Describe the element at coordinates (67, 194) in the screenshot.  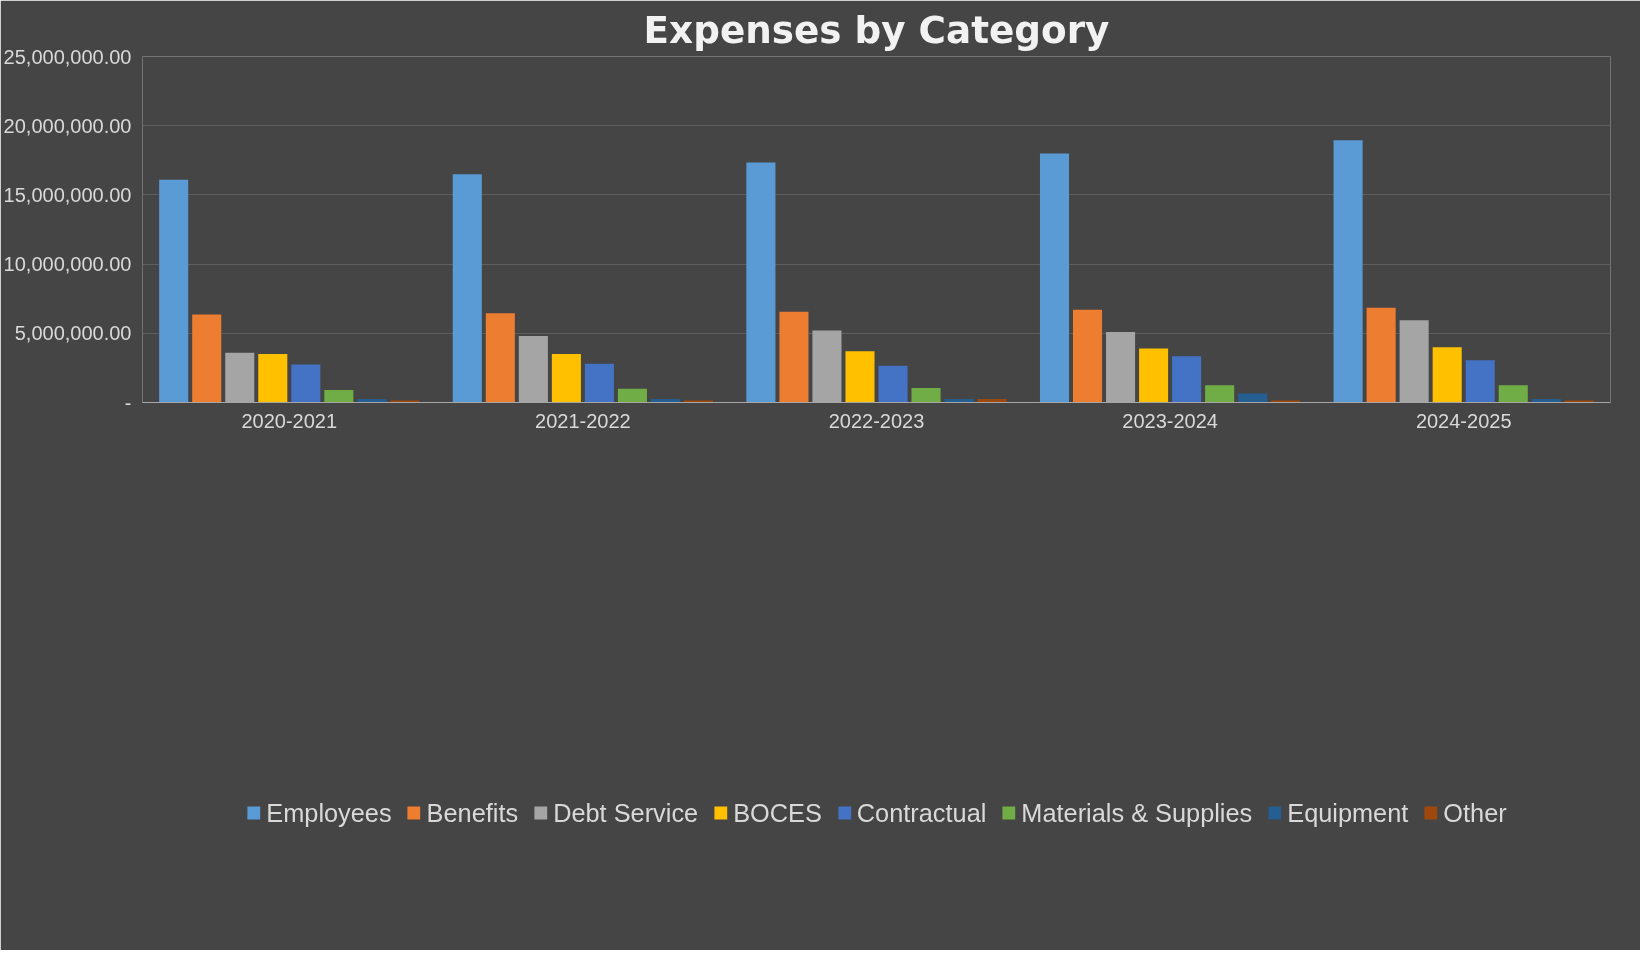
I see `y-tick-label: 15,000,000.00` at that location.